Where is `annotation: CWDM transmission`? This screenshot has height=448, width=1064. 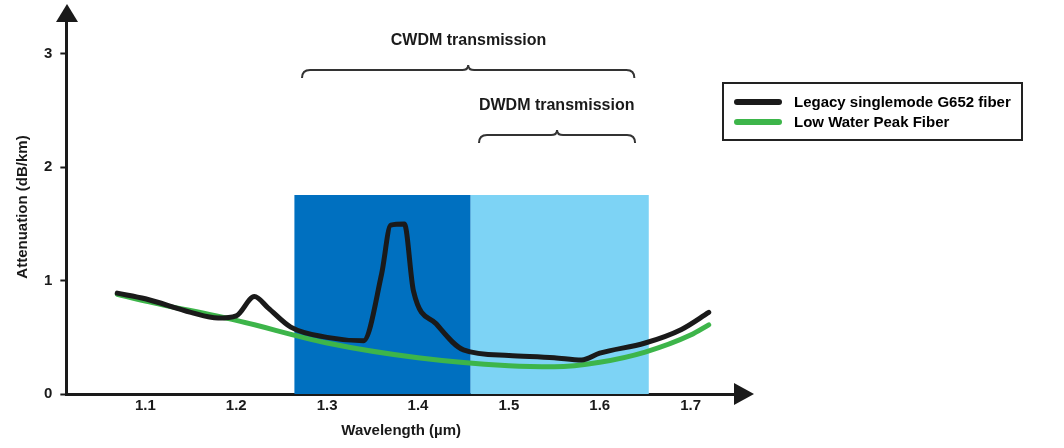
annotation: CWDM transmission is located at coordinates (468, 40).